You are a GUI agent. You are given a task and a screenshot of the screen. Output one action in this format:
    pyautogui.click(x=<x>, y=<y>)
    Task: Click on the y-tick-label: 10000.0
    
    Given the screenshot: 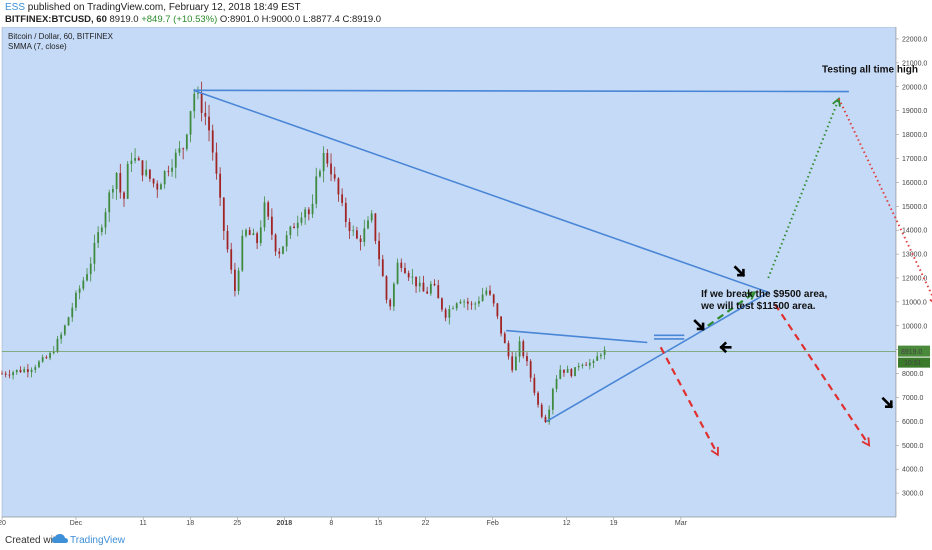 What is the action you would take?
    pyautogui.click(x=914, y=326)
    